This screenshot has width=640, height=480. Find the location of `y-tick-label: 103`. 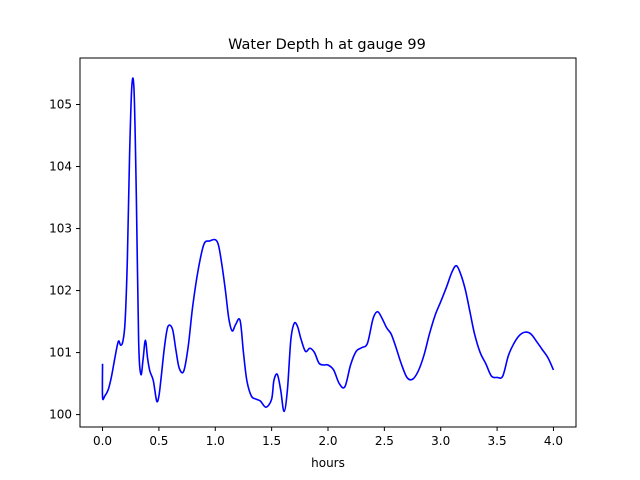

y-tick-label: 103 is located at coordinates (60, 229).